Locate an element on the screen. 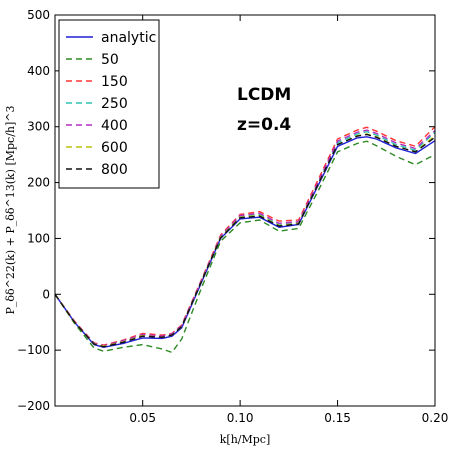 The height and width of the screenshot is (453, 453). x-tick-label: 0.15 is located at coordinates (337, 418).